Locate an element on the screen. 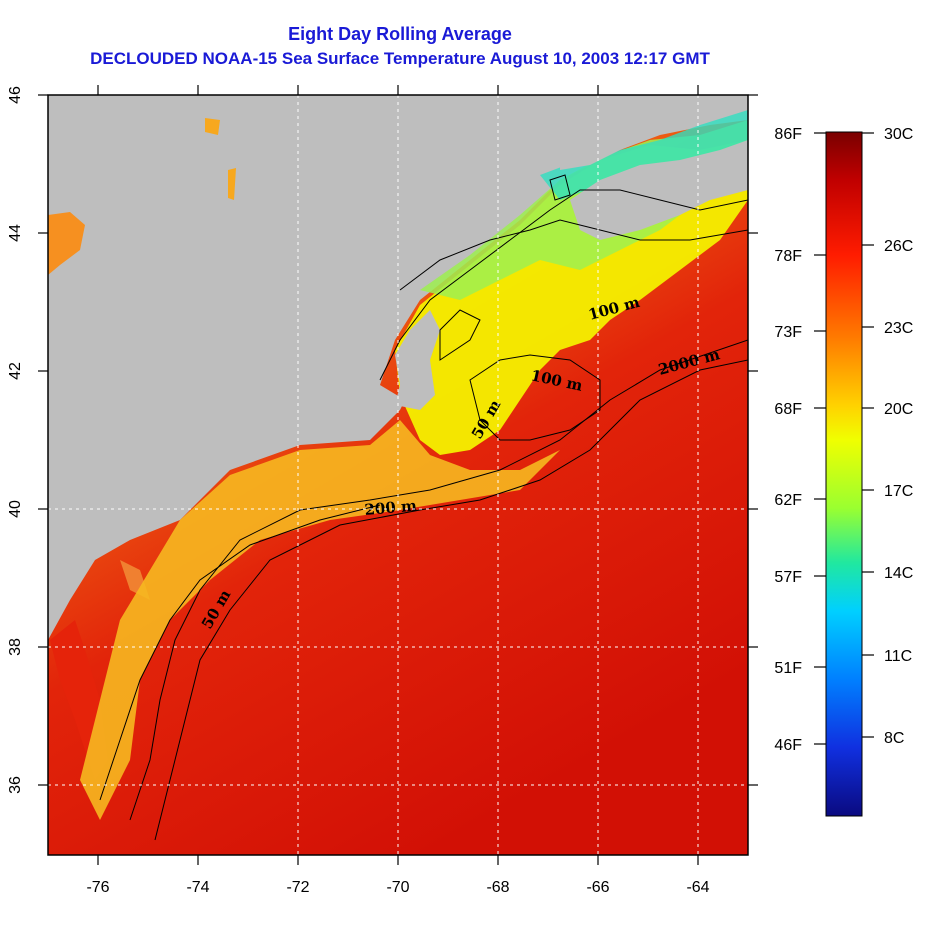 This screenshot has width=950, height=950. isobath-label-200: 200 m is located at coordinates (391, 507).